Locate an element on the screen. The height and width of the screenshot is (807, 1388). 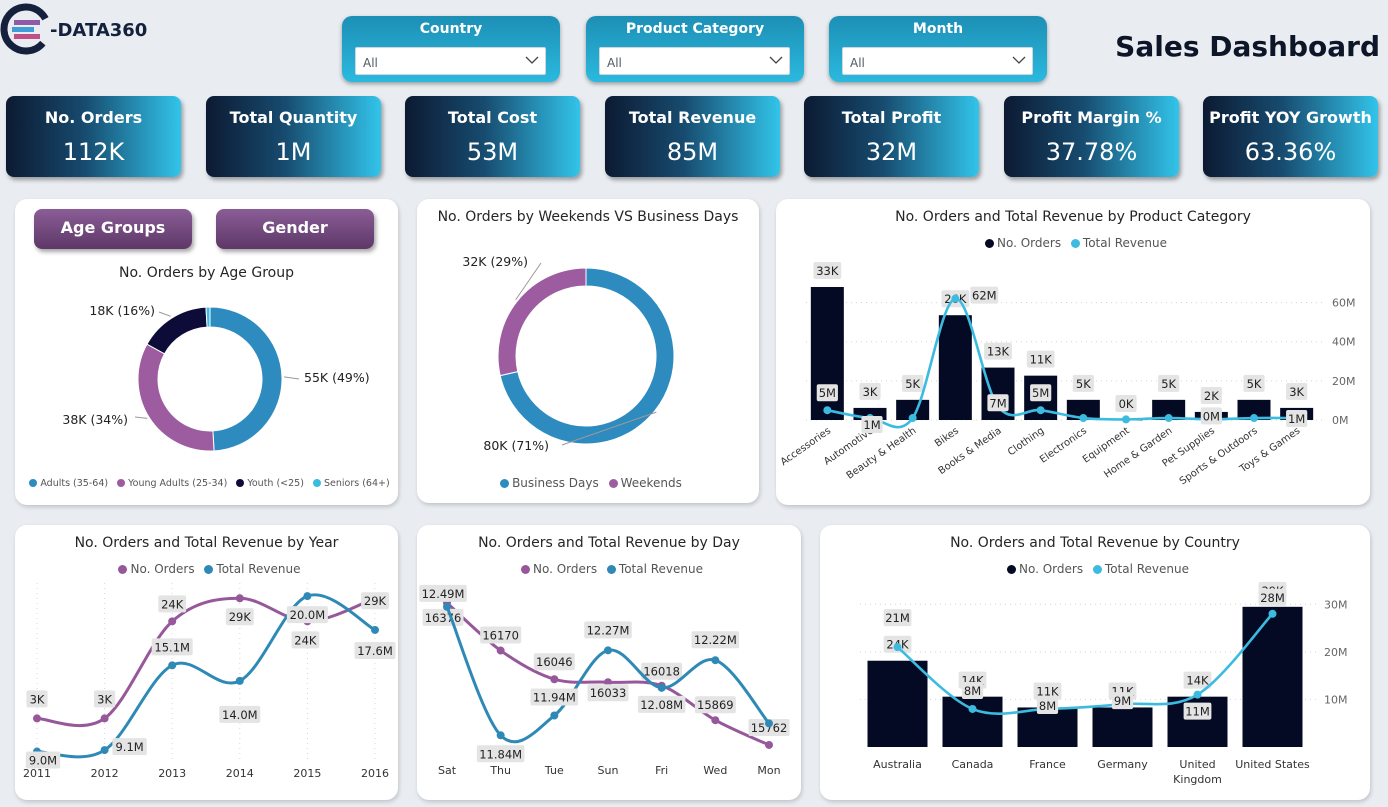
chart-title: No. Orders by Age Group is located at coordinates (206, 273).